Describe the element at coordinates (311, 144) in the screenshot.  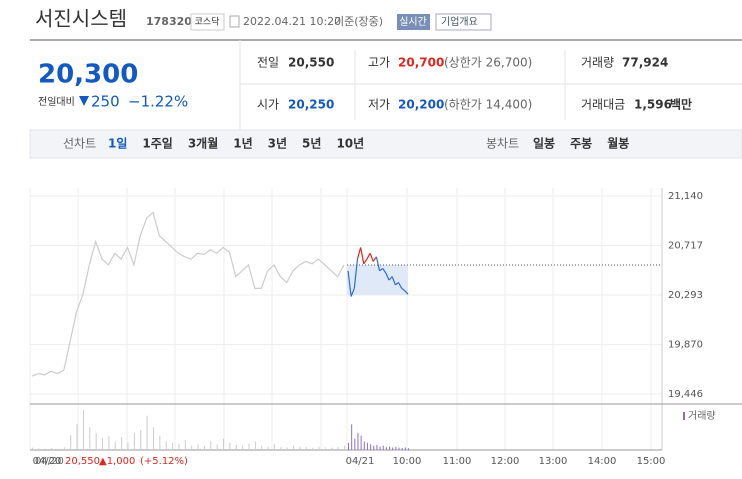
I see `tab: 5년` at that location.